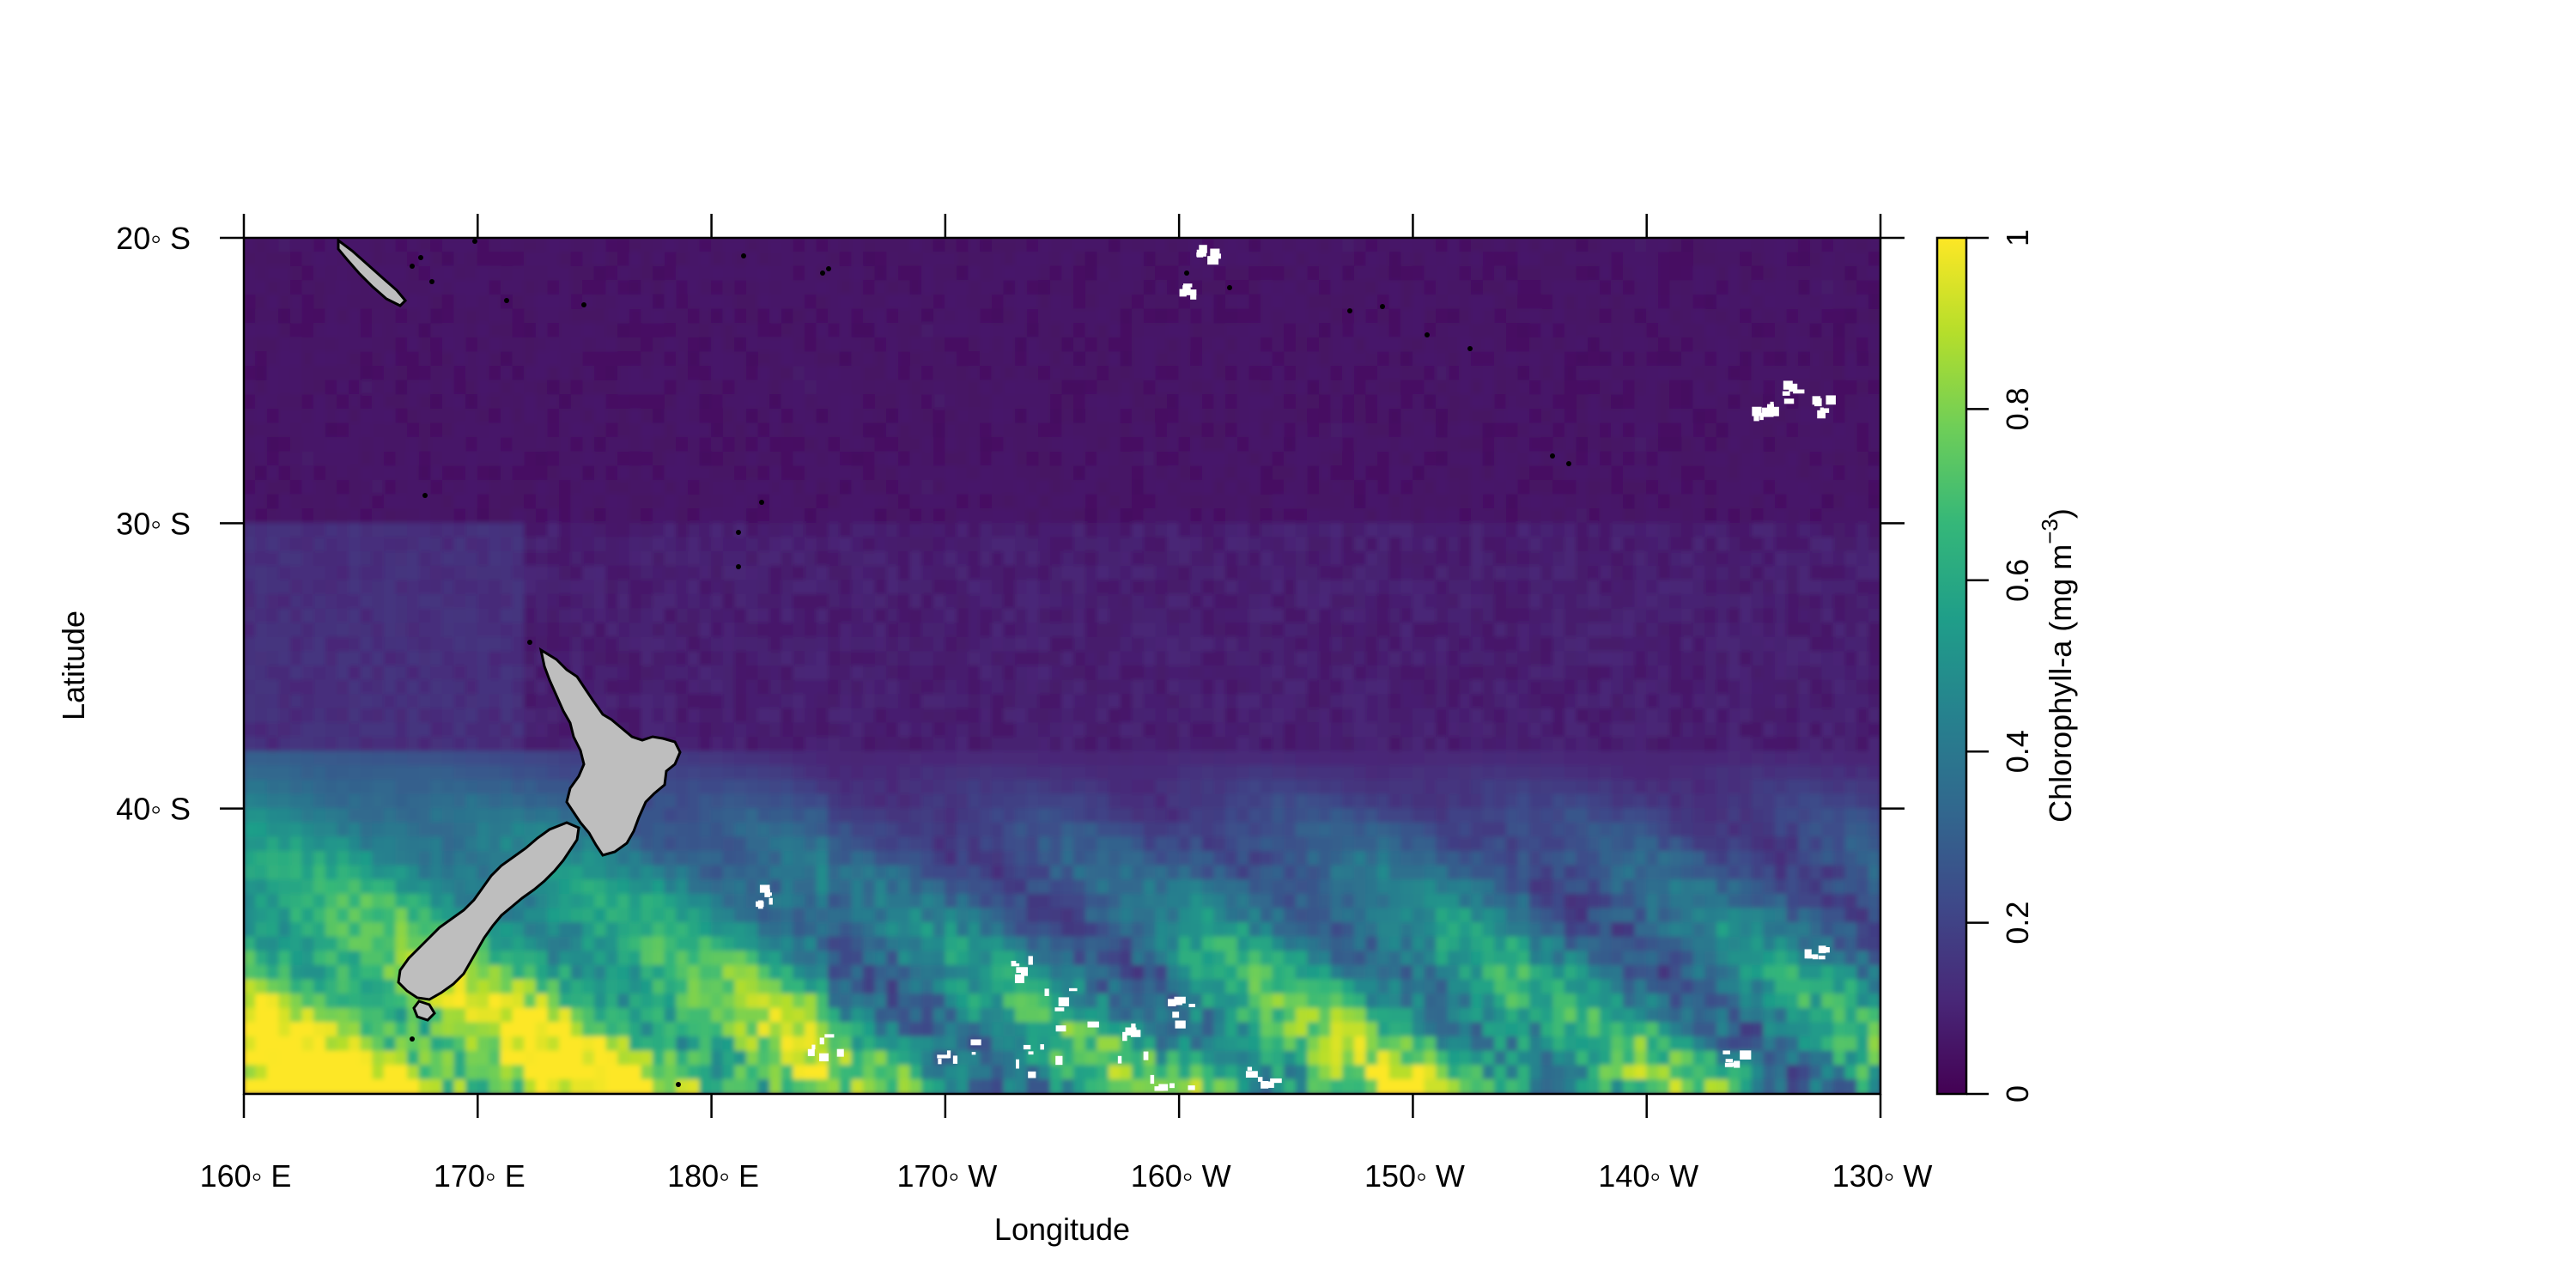 The height and width of the screenshot is (1288, 2576). Describe the element at coordinates (1415, 1176) in the screenshot. I see `x-tick-label: 150◦ W` at that location.